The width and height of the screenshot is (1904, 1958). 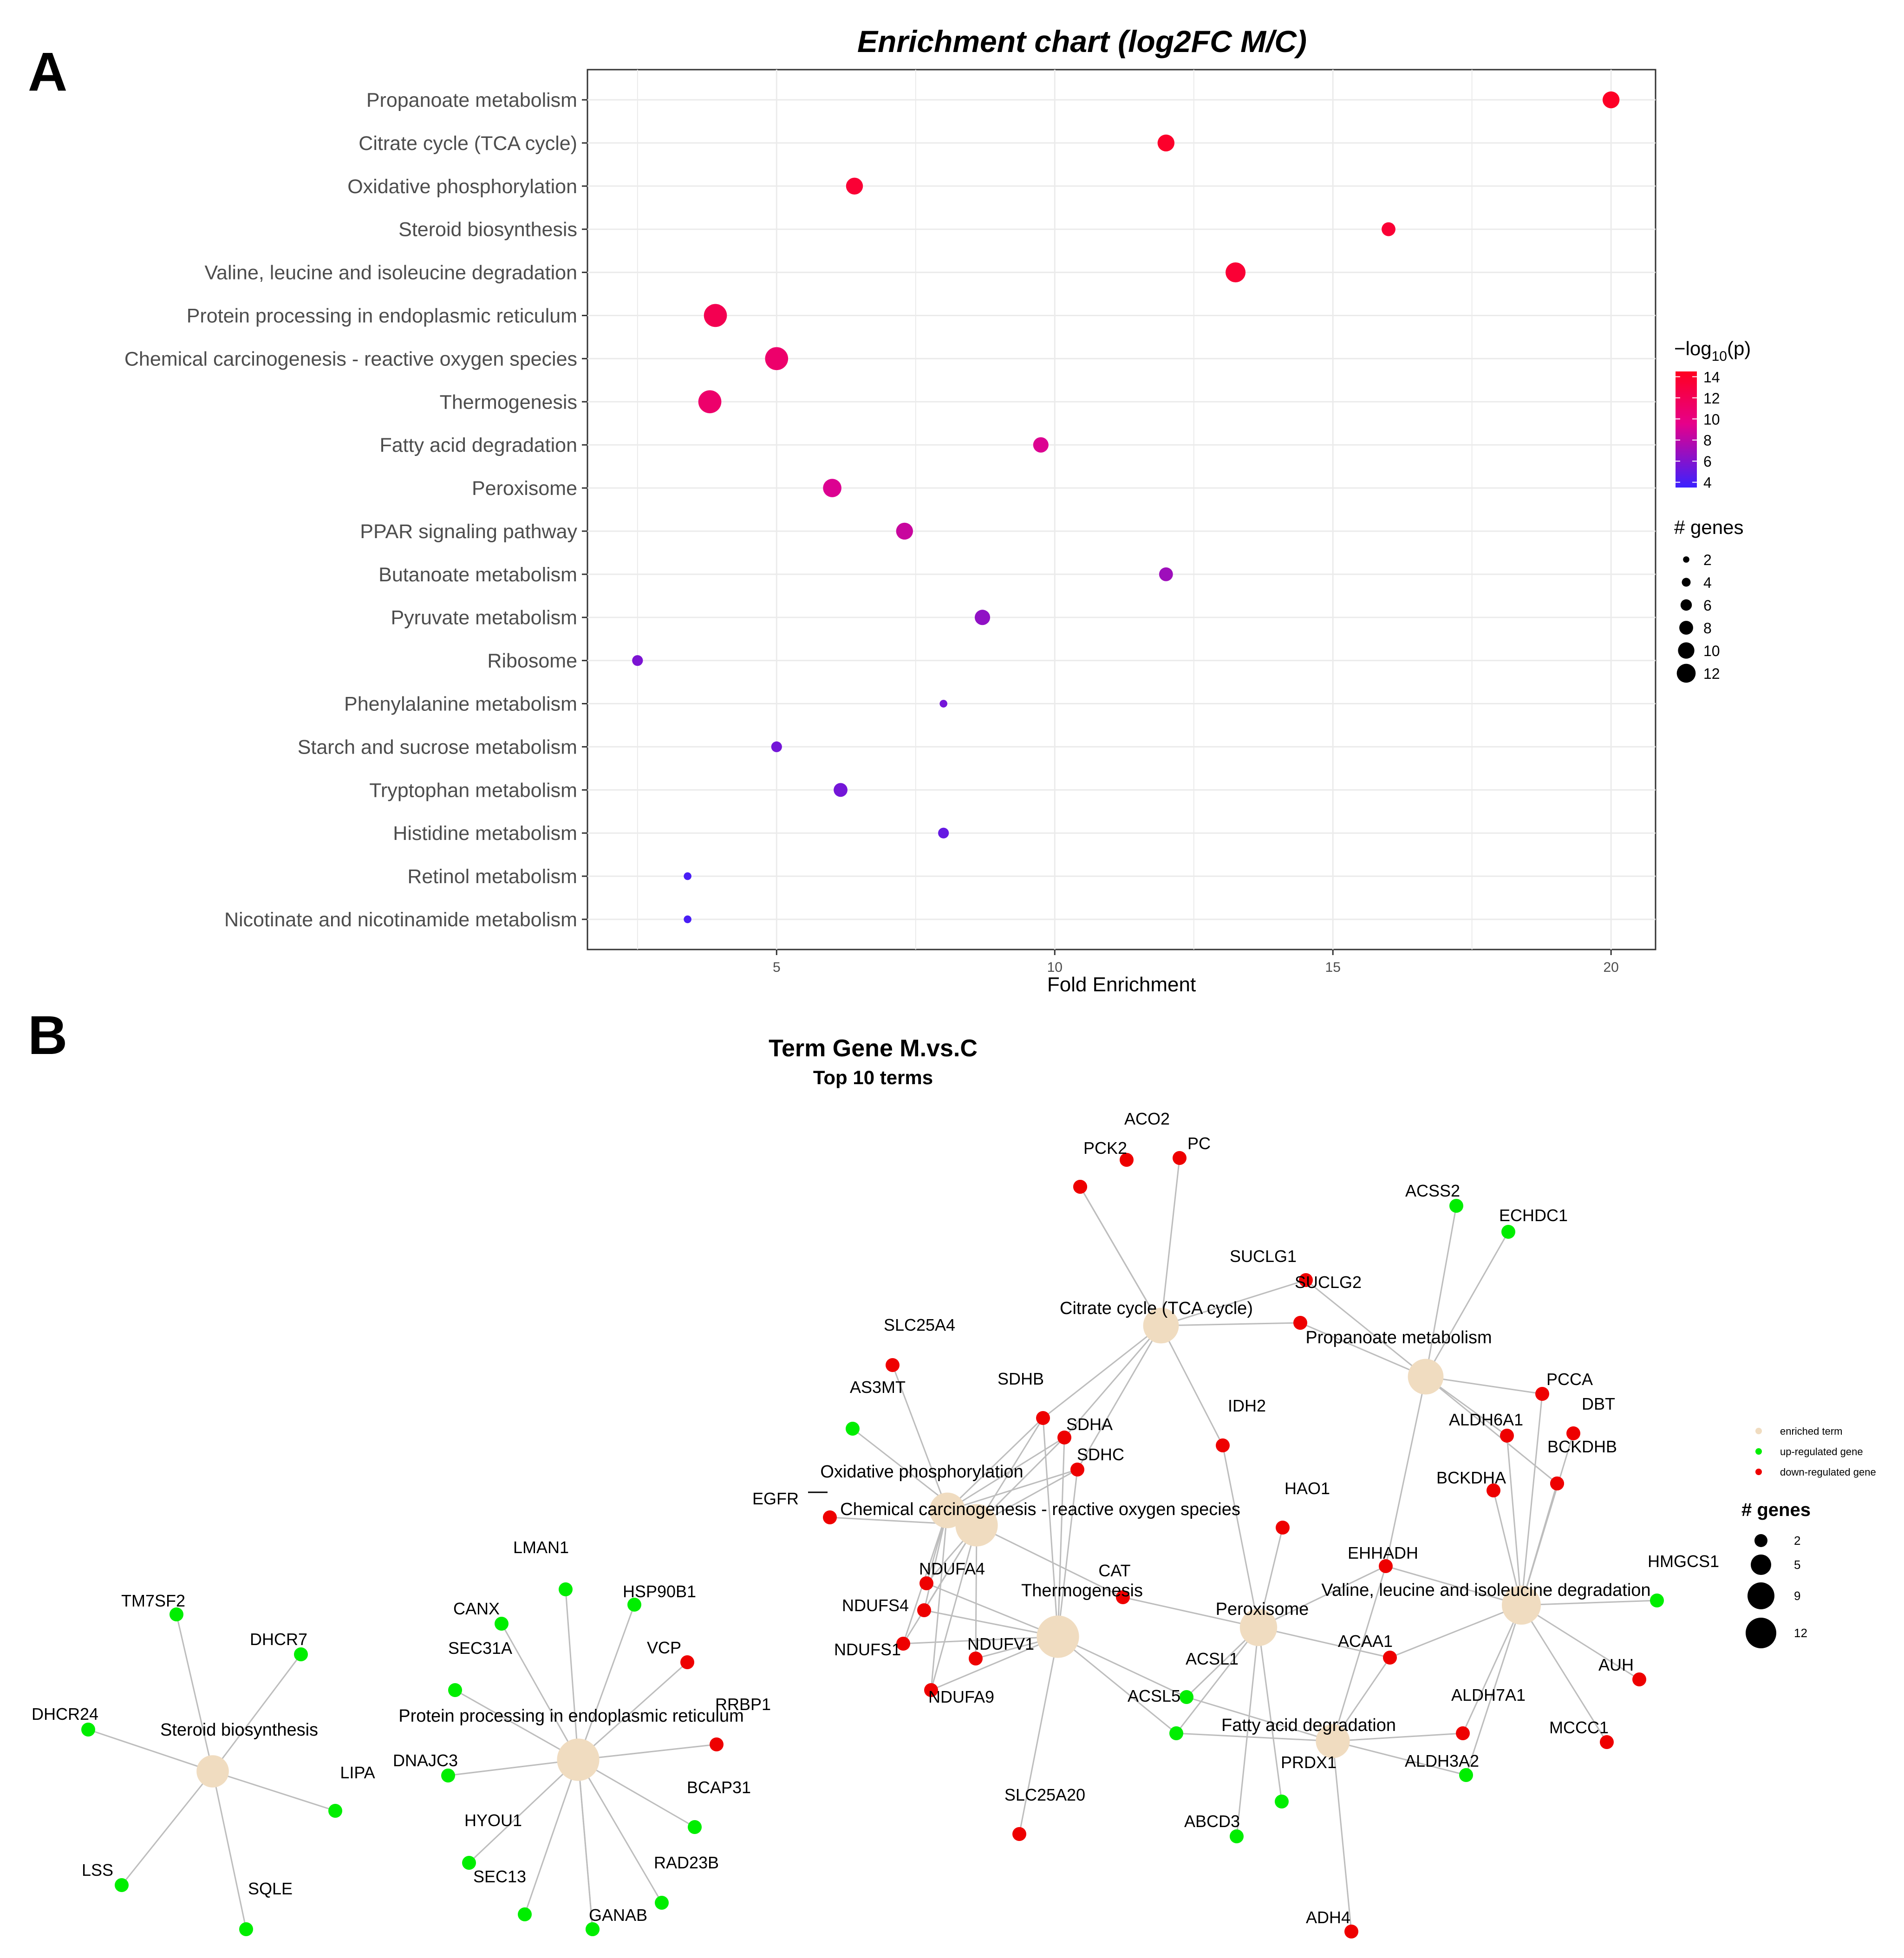 I want to click on color-legend: −log10(p) 14 12 10 8 6 4, so click(x=1712, y=415).